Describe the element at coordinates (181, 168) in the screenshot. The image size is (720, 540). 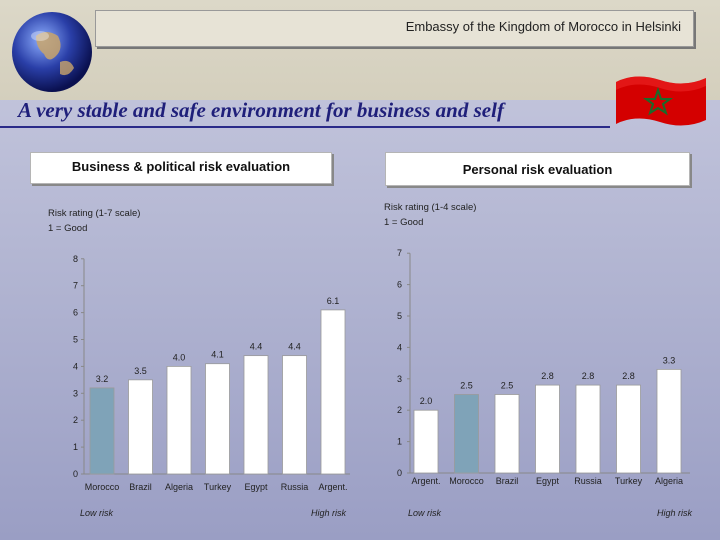
I see `business-risk-title: Business & political risk evaluation` at that location.